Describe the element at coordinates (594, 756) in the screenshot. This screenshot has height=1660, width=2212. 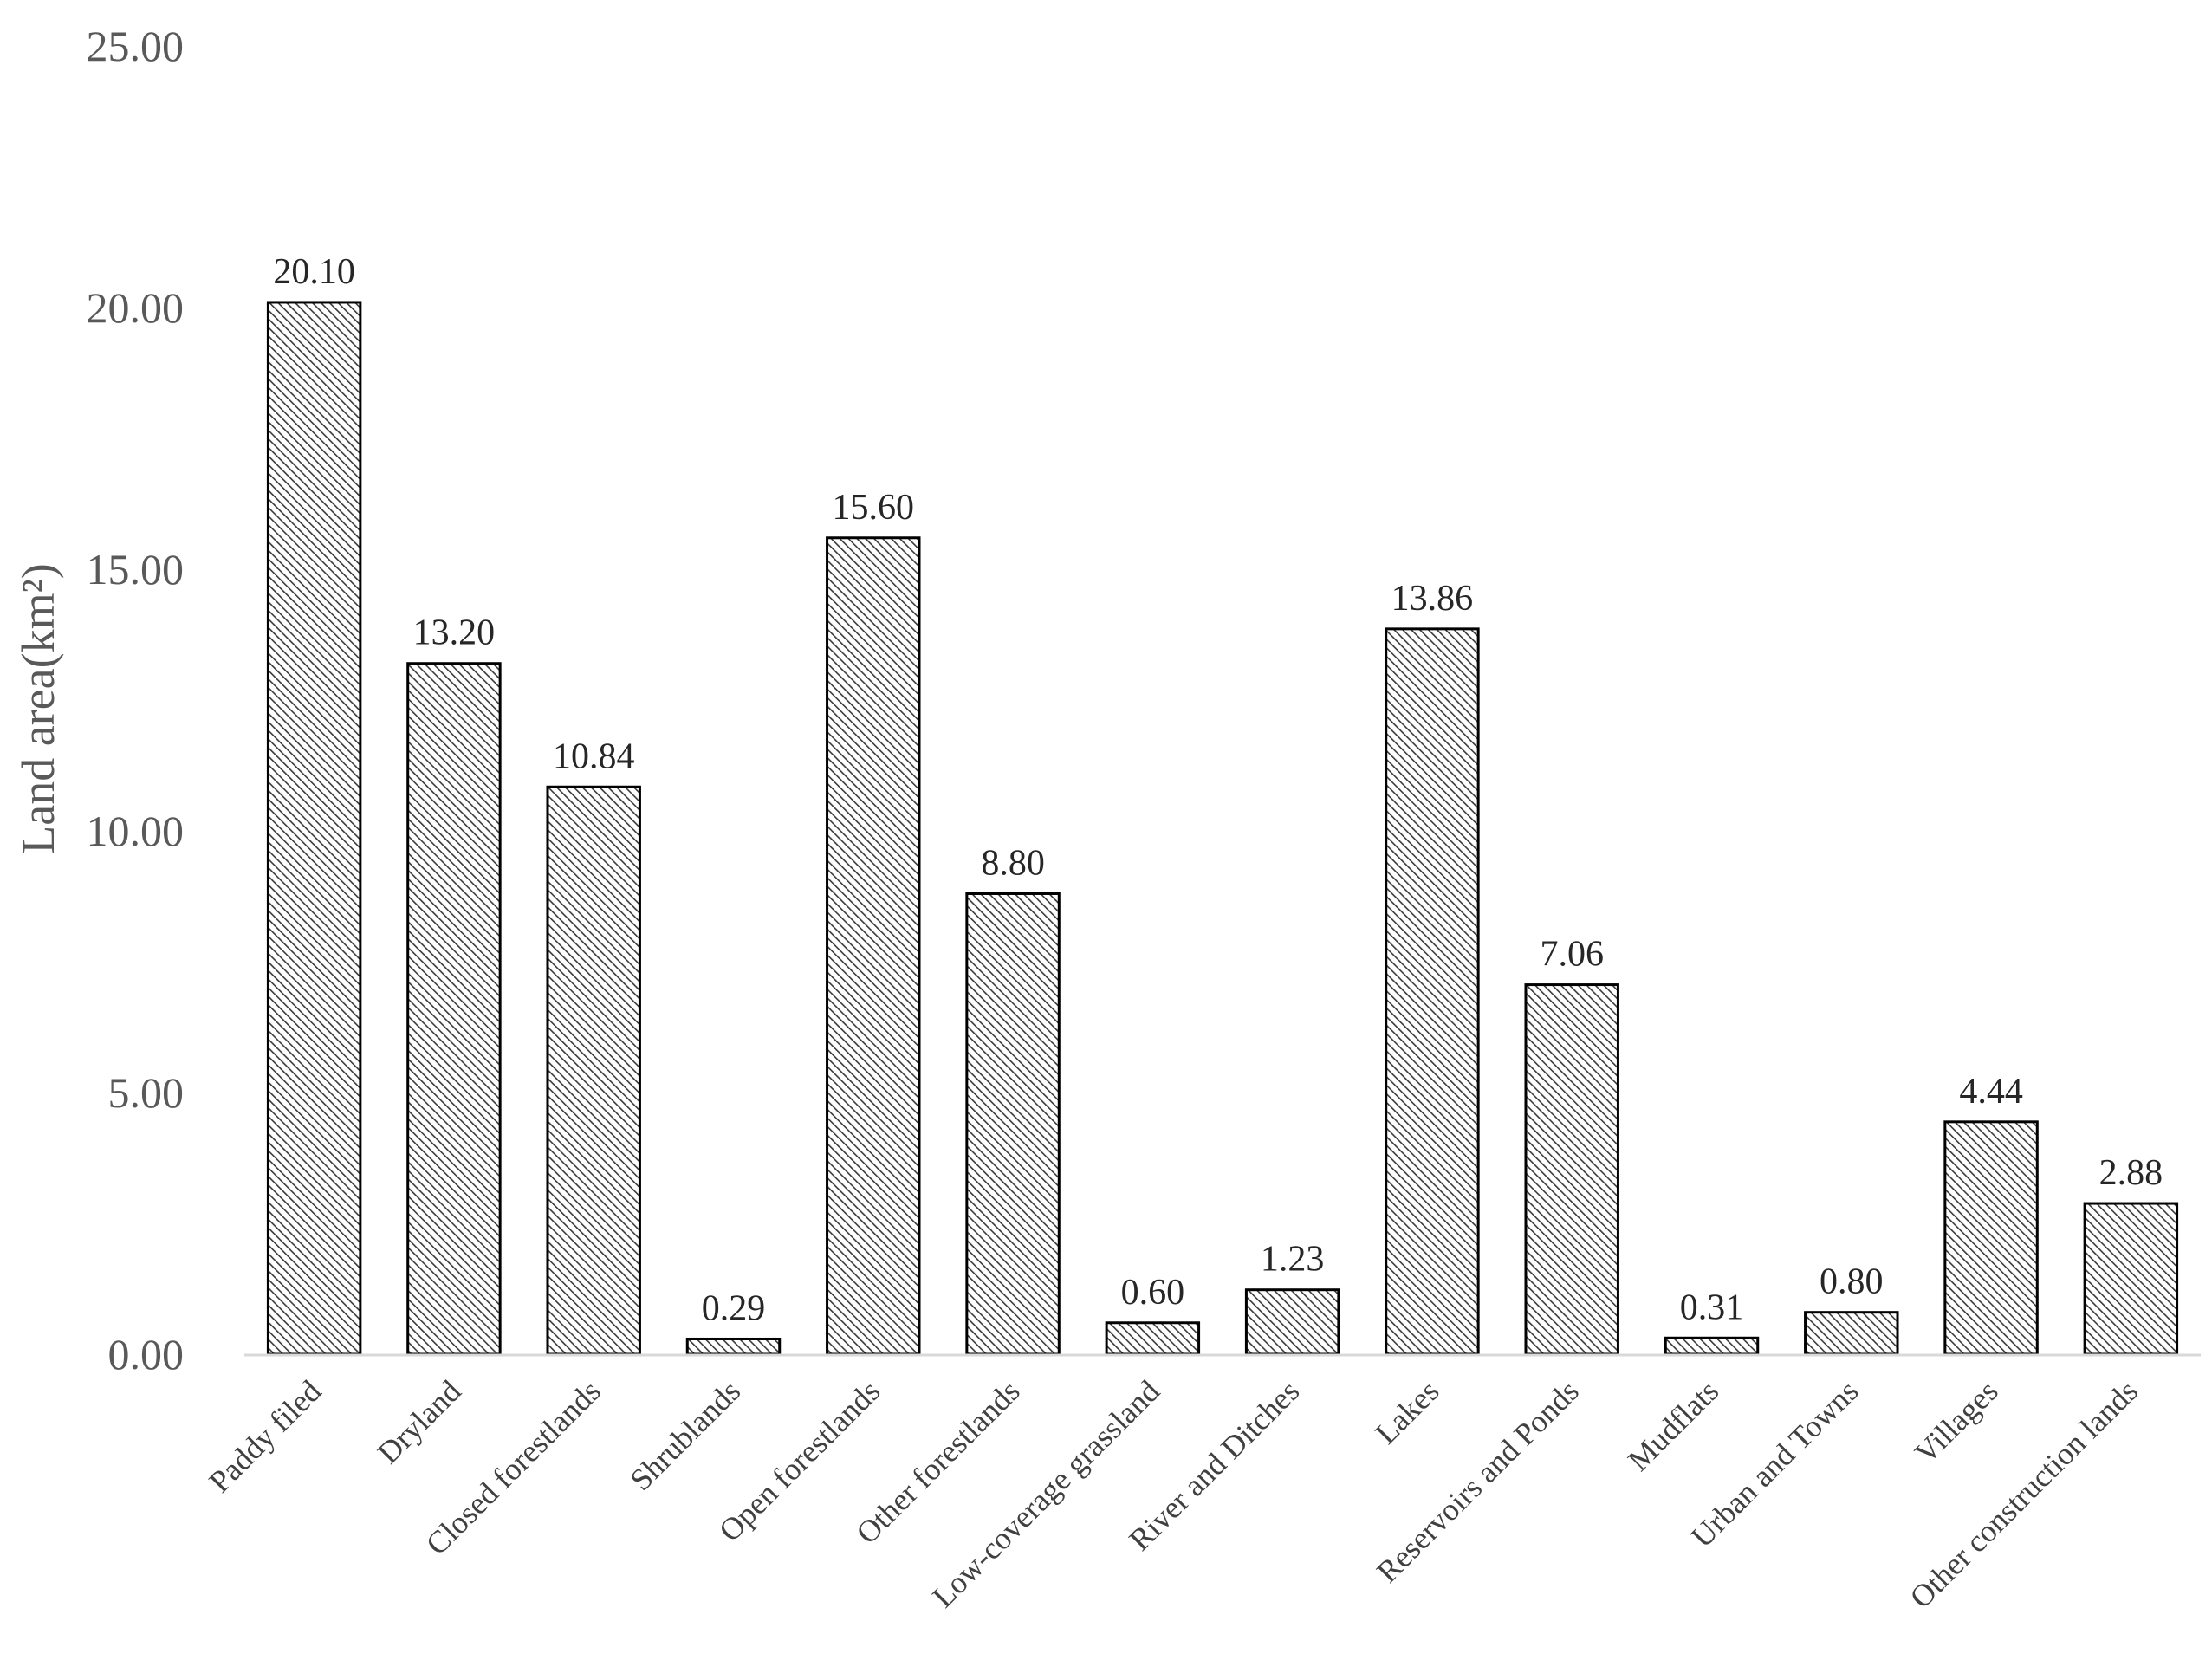
I see `data-label: 10.84` at that location.